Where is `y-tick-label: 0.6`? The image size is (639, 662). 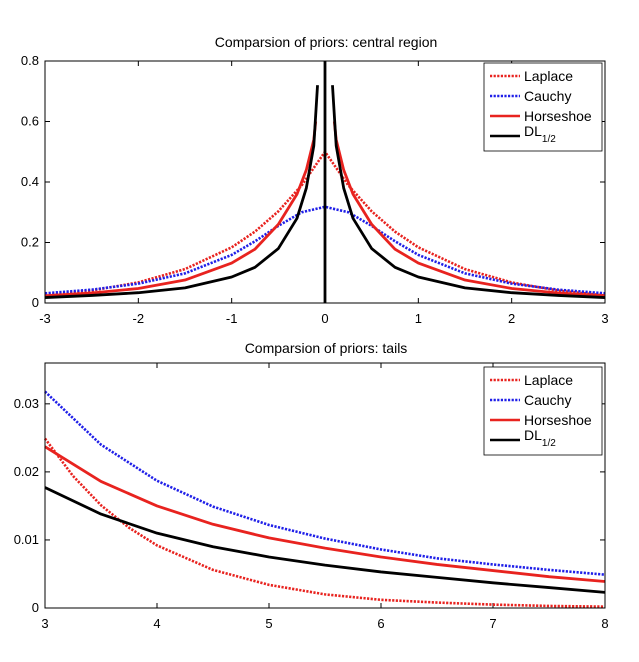 y-tick-label: 0.6 is located at coordinates (30, 121).